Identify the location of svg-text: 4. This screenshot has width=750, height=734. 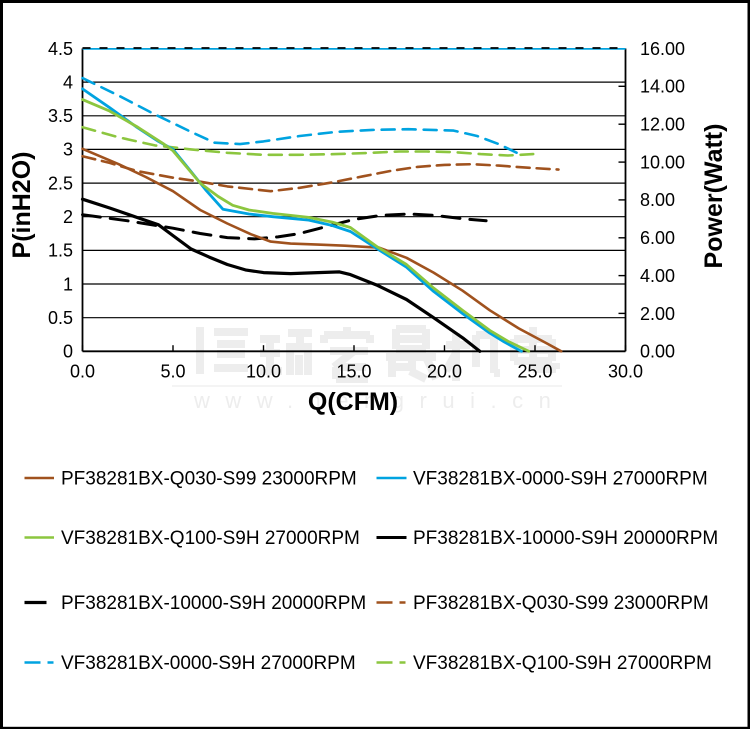
(68, 82).